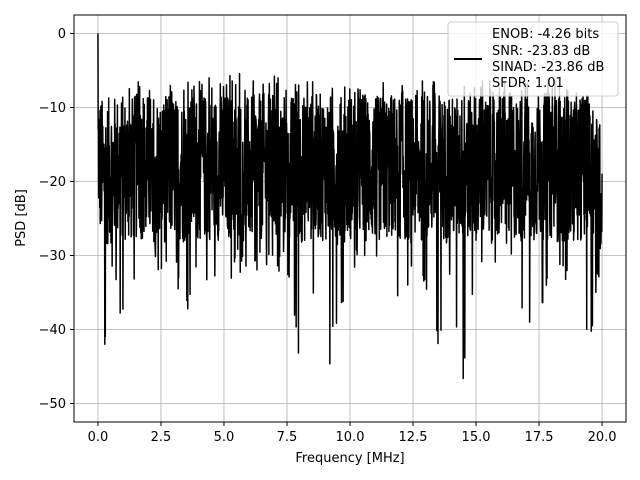  Describe the element at coordinates (349, 458) in the screenshot. I see `x-axis-label: Frequency [MHz]` at that location.